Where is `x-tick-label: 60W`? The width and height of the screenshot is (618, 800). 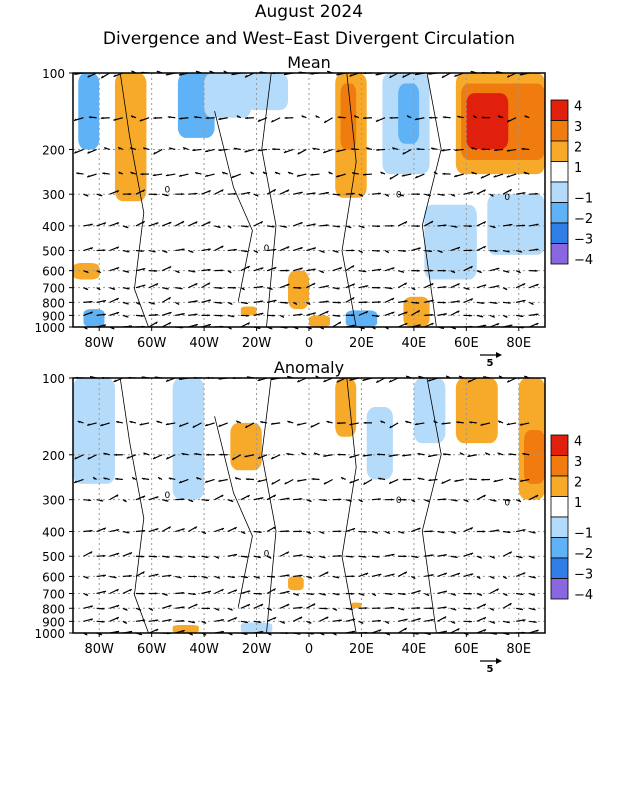 x-tick-label: 60W is located at coordinates (152, 343).